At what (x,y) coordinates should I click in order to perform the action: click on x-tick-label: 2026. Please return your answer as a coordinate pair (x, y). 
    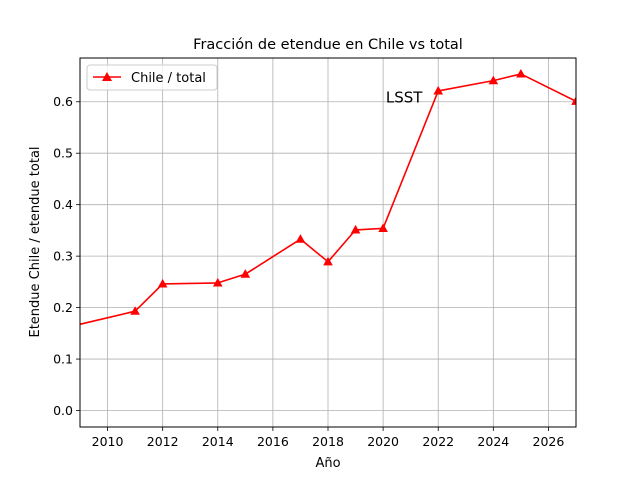
    Looking at the image, I should click on (549, 441).